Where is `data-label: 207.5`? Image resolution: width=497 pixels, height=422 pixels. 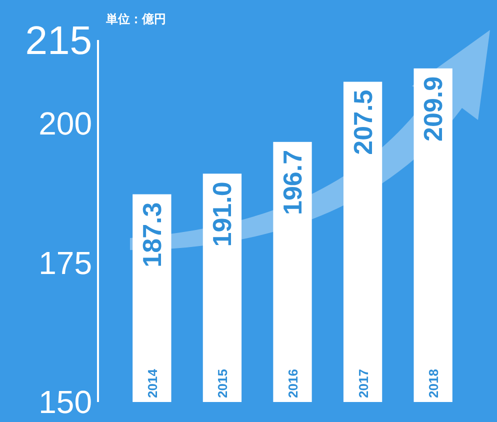 data-label: 207.5 is located at coordinates (363, 122).